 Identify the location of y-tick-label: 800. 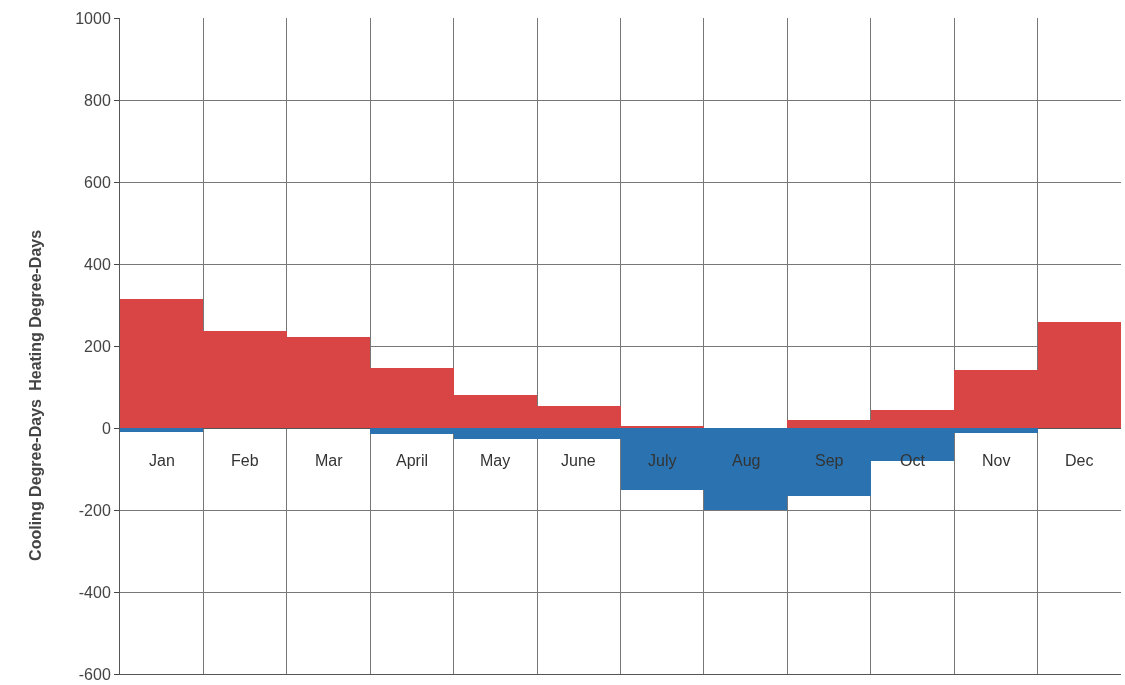
(97, 100).